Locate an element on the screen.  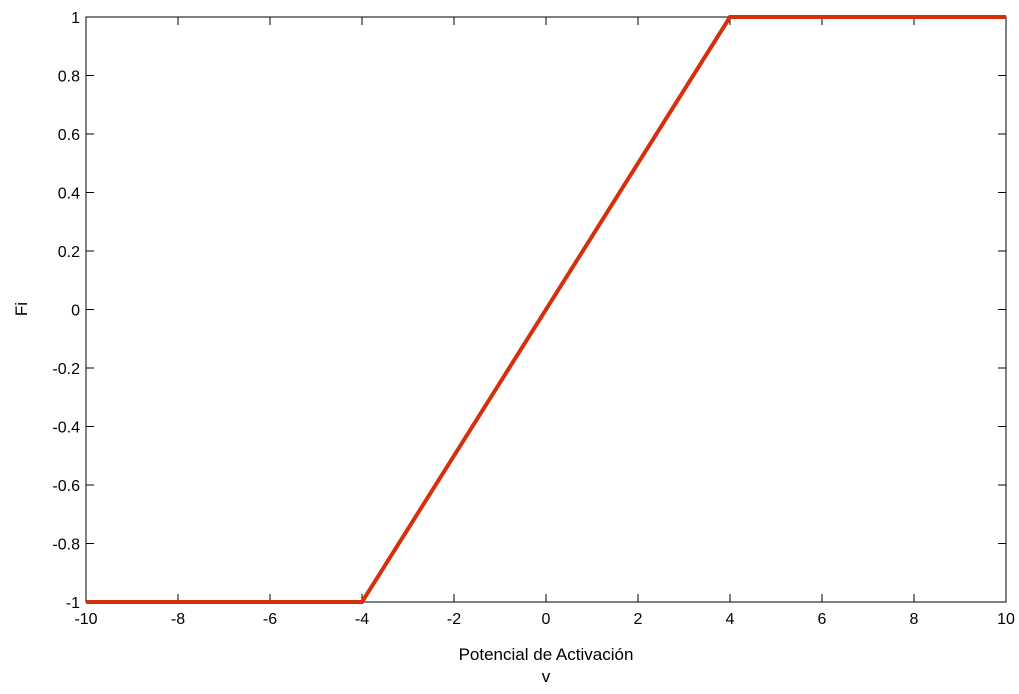
y-tick-label: -0.6 is located at coordinates (66, 486).